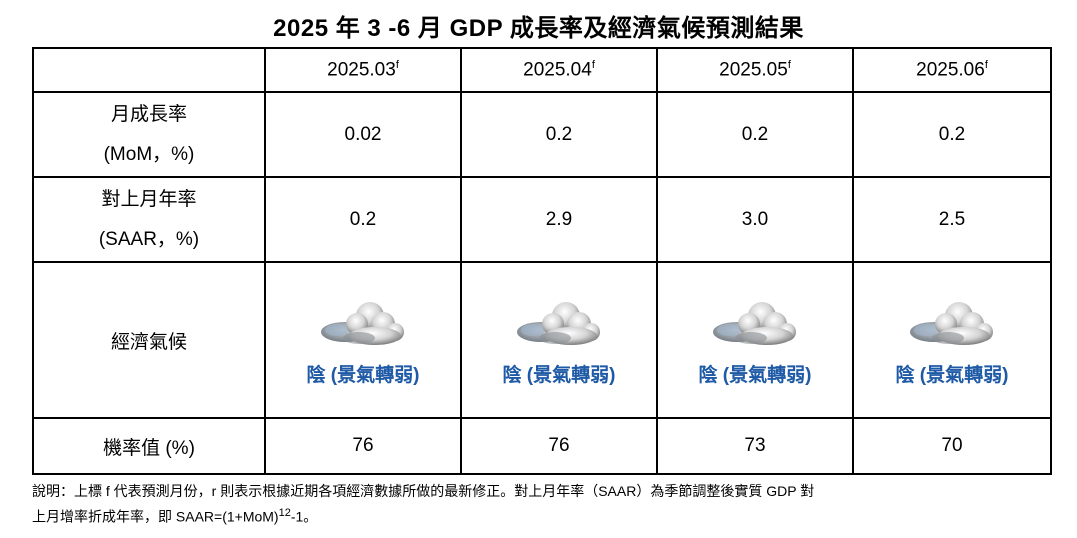 The image size is (1077, 538). What do you see at coordinates (363, 446) in the screenshot?
I see `prob-value-1: 76` at bounding box center [363, 446].